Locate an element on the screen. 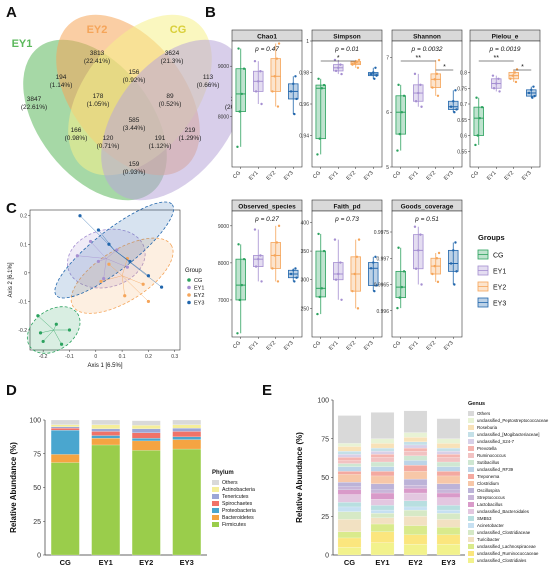 This screenshot has height=586, width=550. phylum-bar-others is located at coordinates (146, 423).